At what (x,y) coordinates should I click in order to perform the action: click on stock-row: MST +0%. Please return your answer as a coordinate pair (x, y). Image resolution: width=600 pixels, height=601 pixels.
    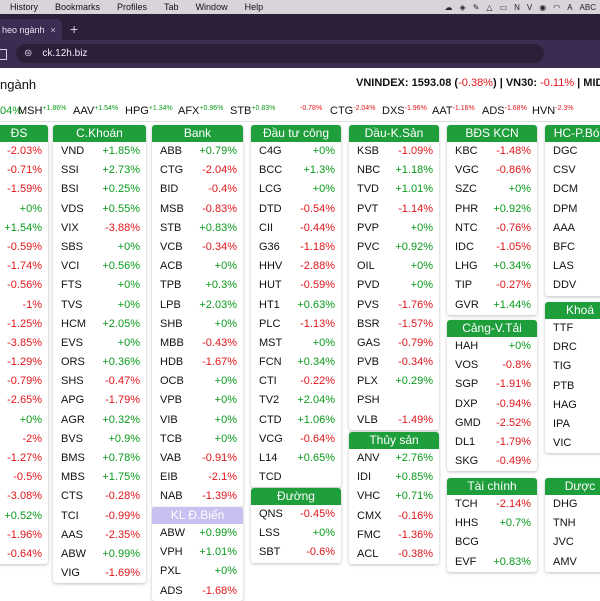
    Looking at the image, I should click on (296, 343).